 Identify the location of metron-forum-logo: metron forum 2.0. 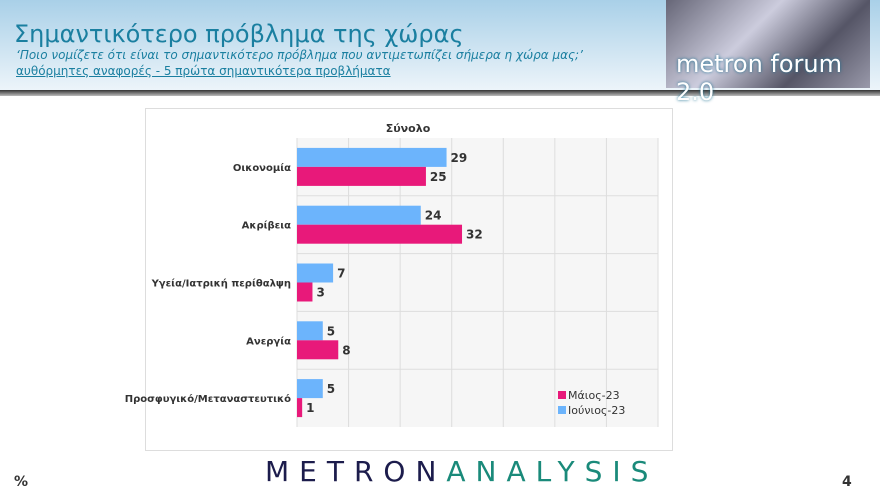
(768, 53).